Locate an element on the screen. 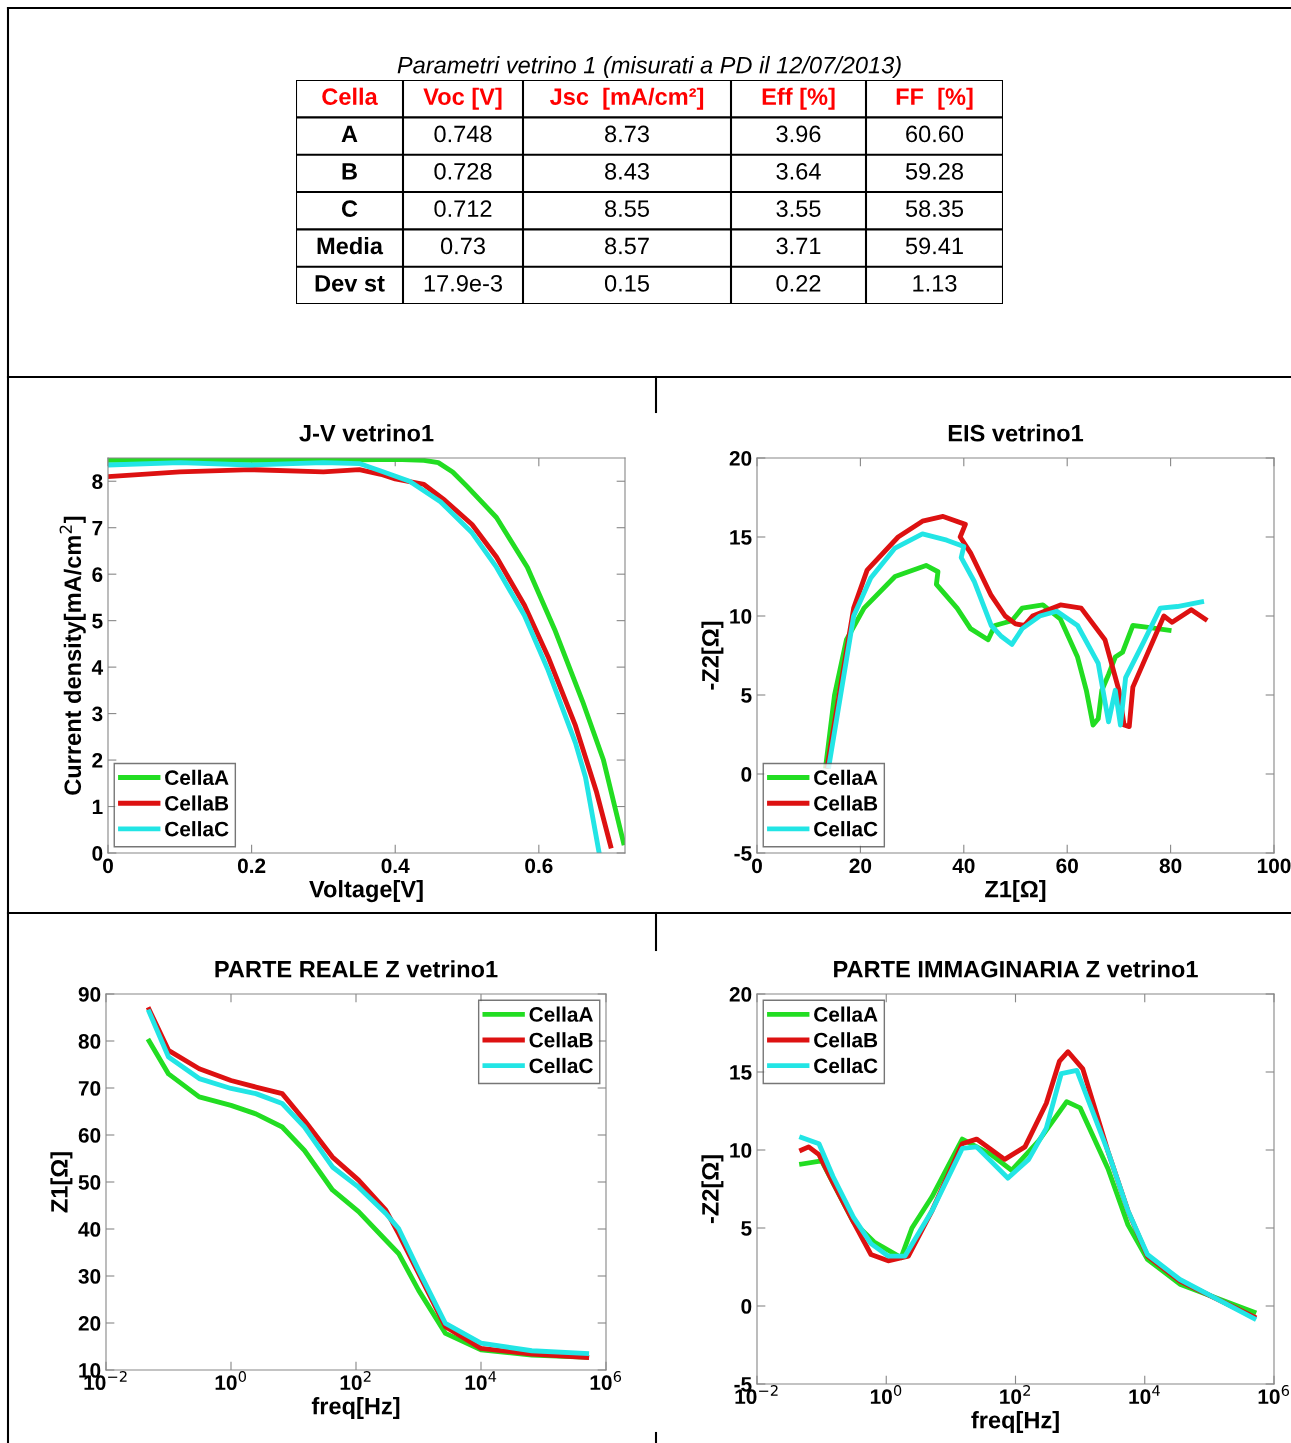 The image size is (1291, 1443). y-tick-label: 50 is located at coordinates (89, 1182).